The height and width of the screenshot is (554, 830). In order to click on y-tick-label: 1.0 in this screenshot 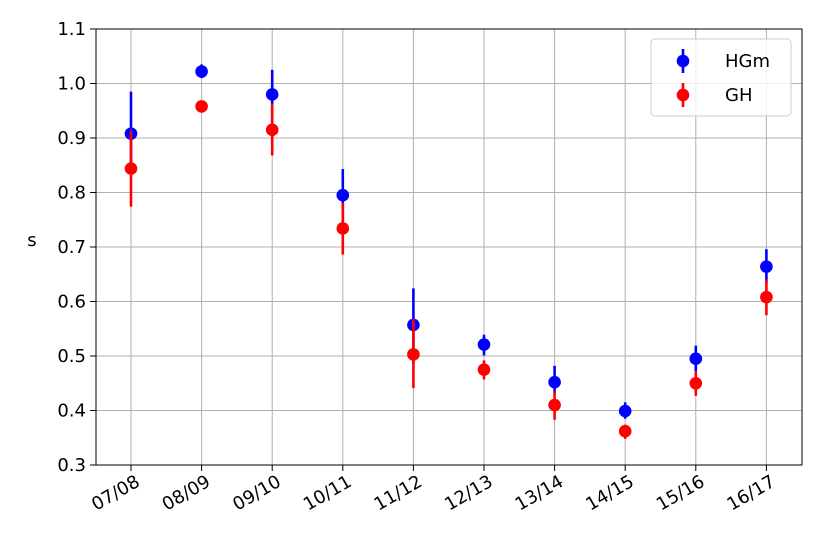, I will do `click(71, 84)`.